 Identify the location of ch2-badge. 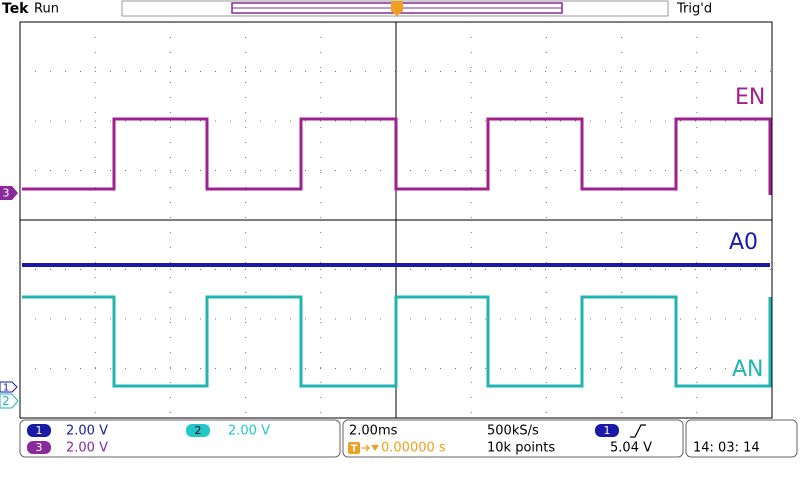
(198, 430).